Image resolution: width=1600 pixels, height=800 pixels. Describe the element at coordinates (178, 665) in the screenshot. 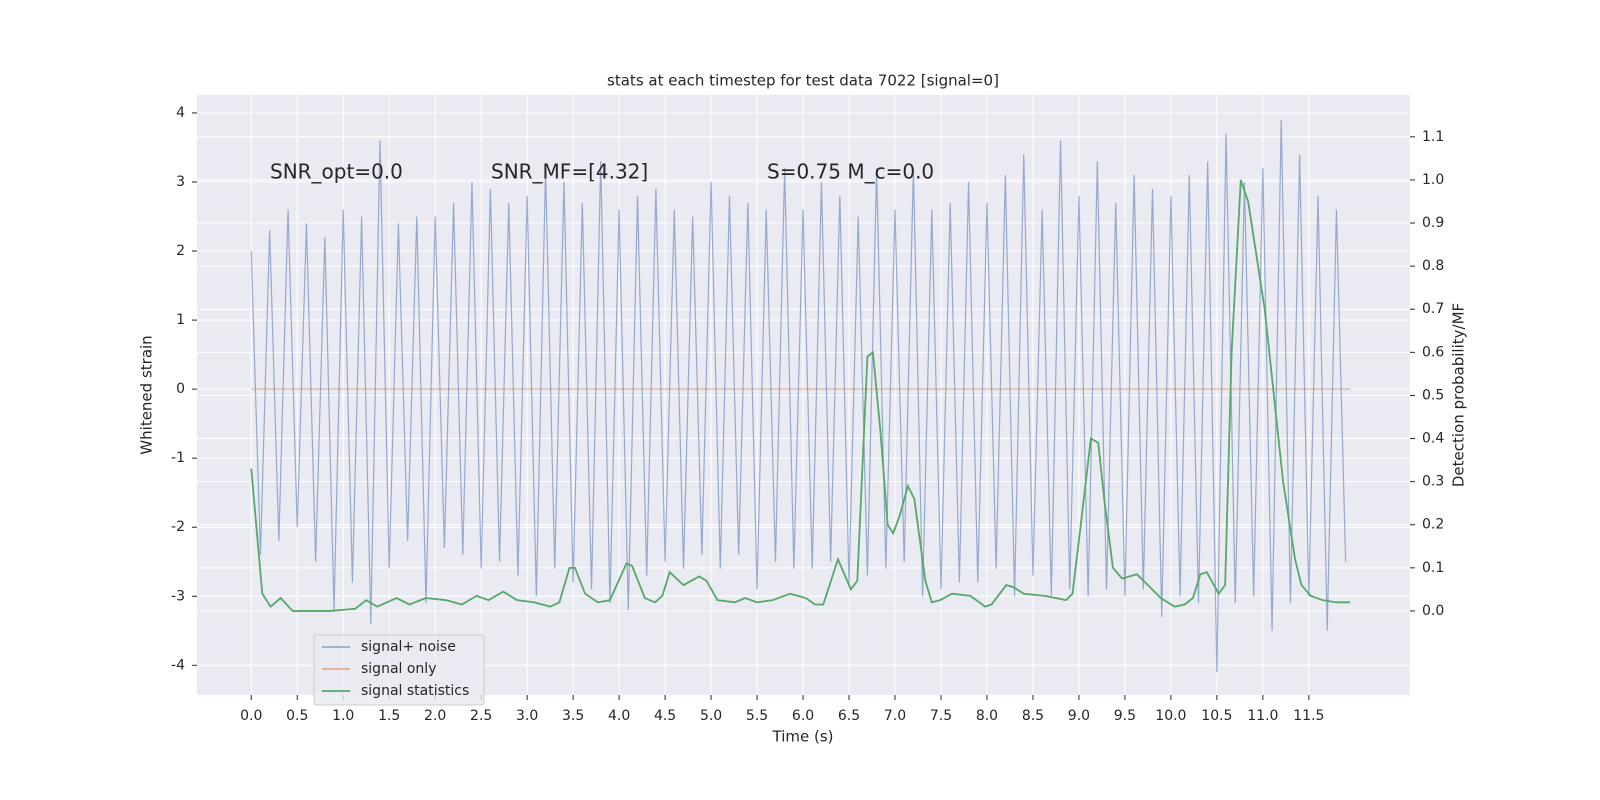

I see `y-tick-label: -4` at that location.